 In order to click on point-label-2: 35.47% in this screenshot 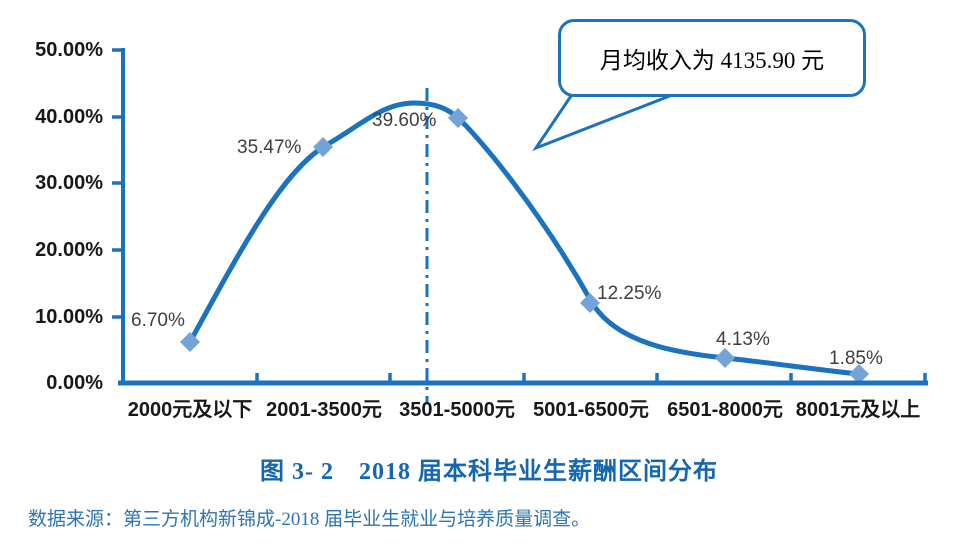, I will do `click(269, 147)`.